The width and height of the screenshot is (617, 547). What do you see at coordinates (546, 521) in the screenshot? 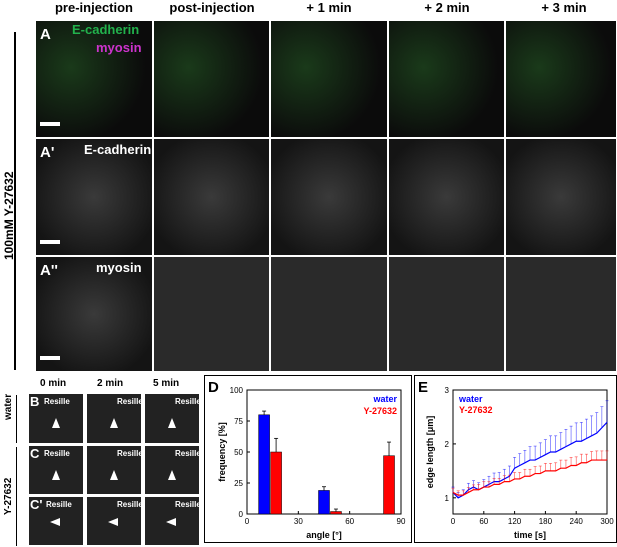
I see `x-tick-label: 180` at bounding box center [546, 521].